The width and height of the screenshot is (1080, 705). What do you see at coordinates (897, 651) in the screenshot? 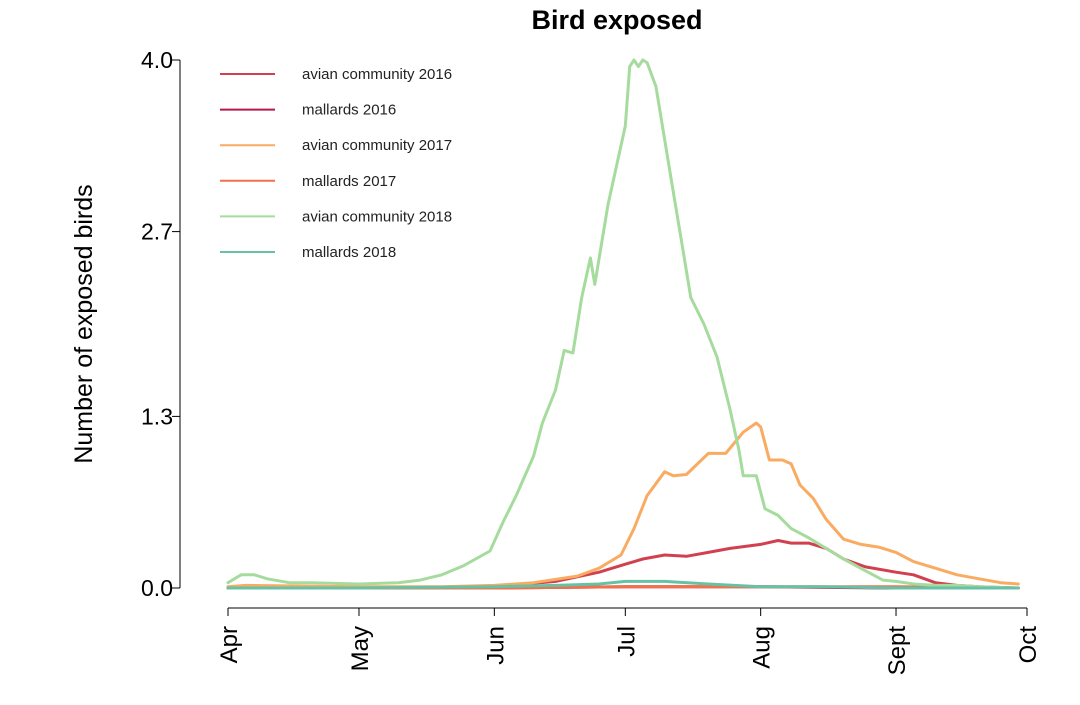
I see `x-tick-label: Sept` at bounding box center [897, 651].